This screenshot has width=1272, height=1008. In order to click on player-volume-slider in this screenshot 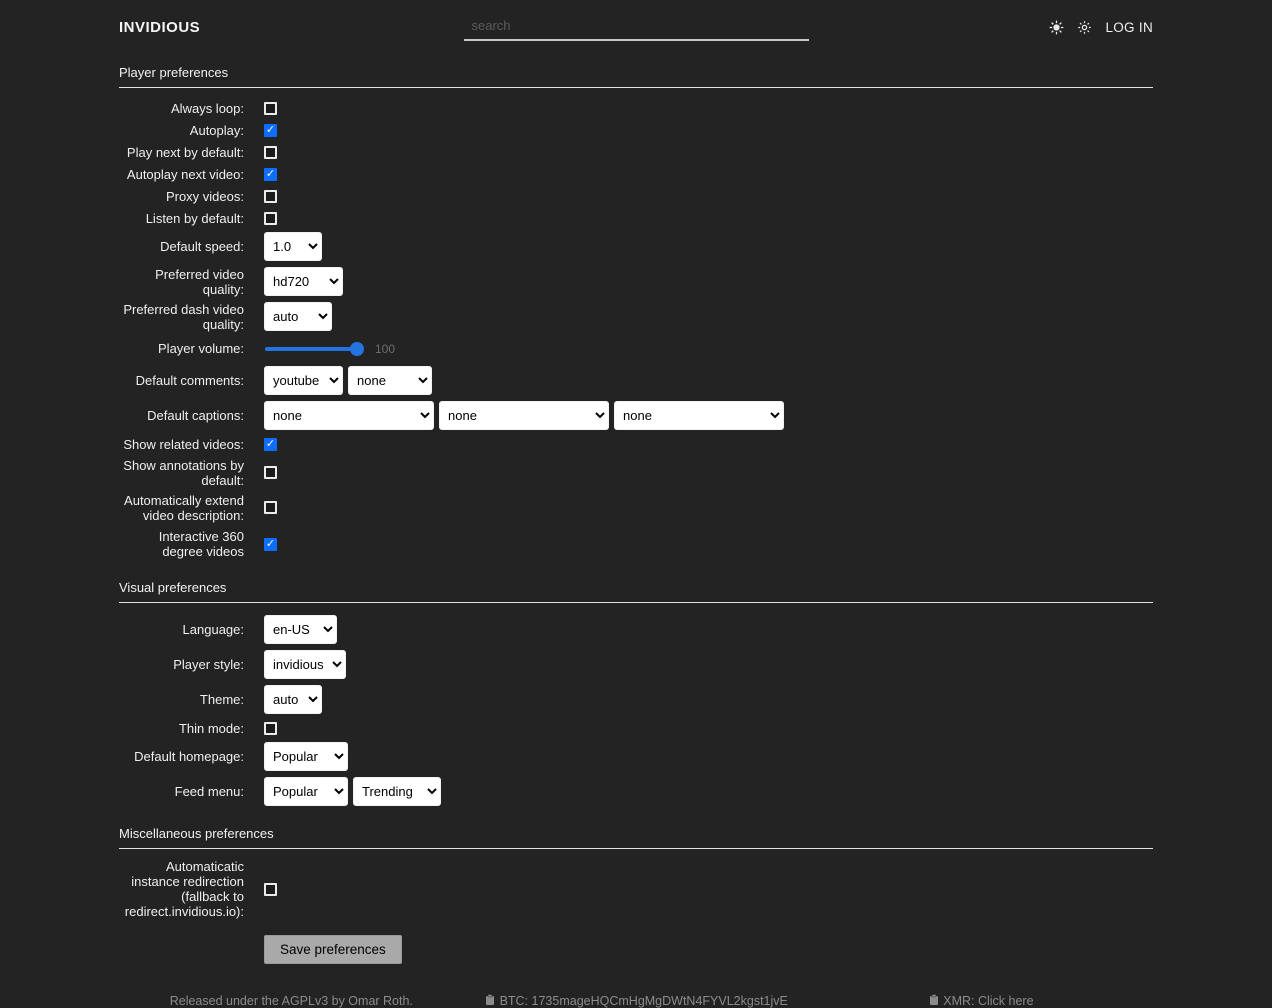, I will do `click(314, 348)`.